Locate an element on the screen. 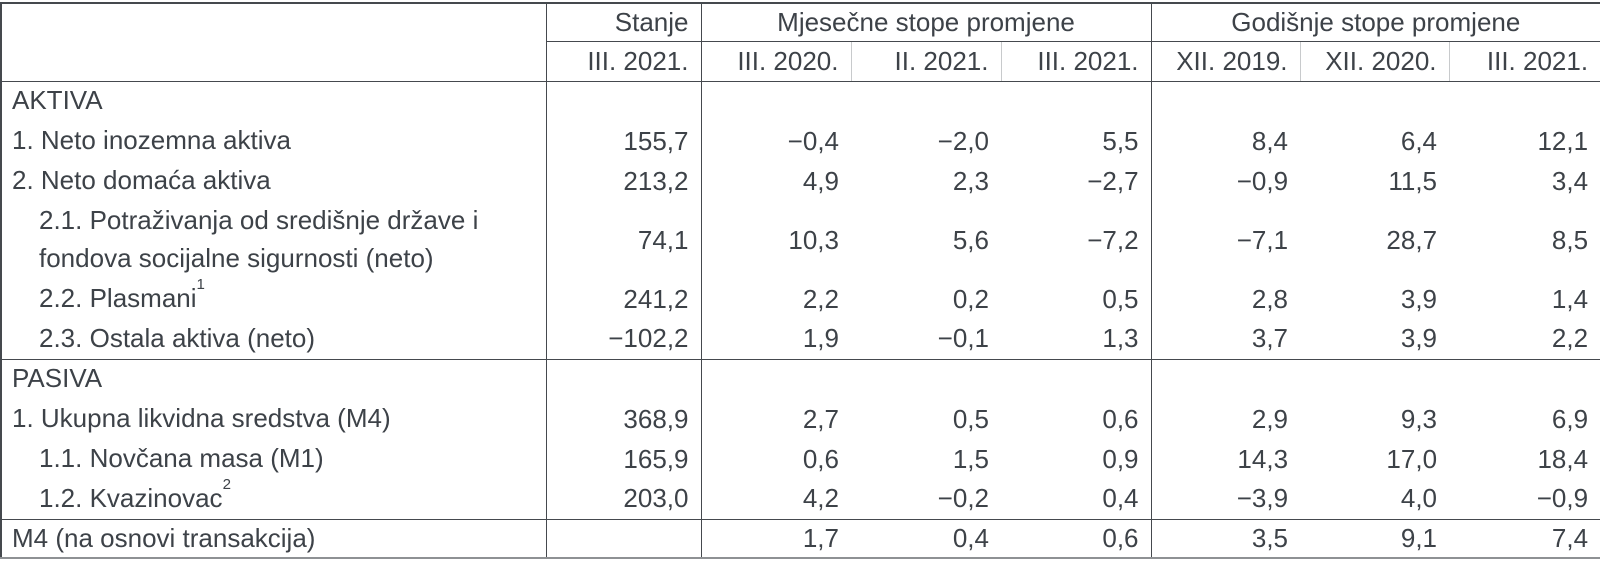  period-annual-1: XII. 2019. is located at coordinates (1225, 61).